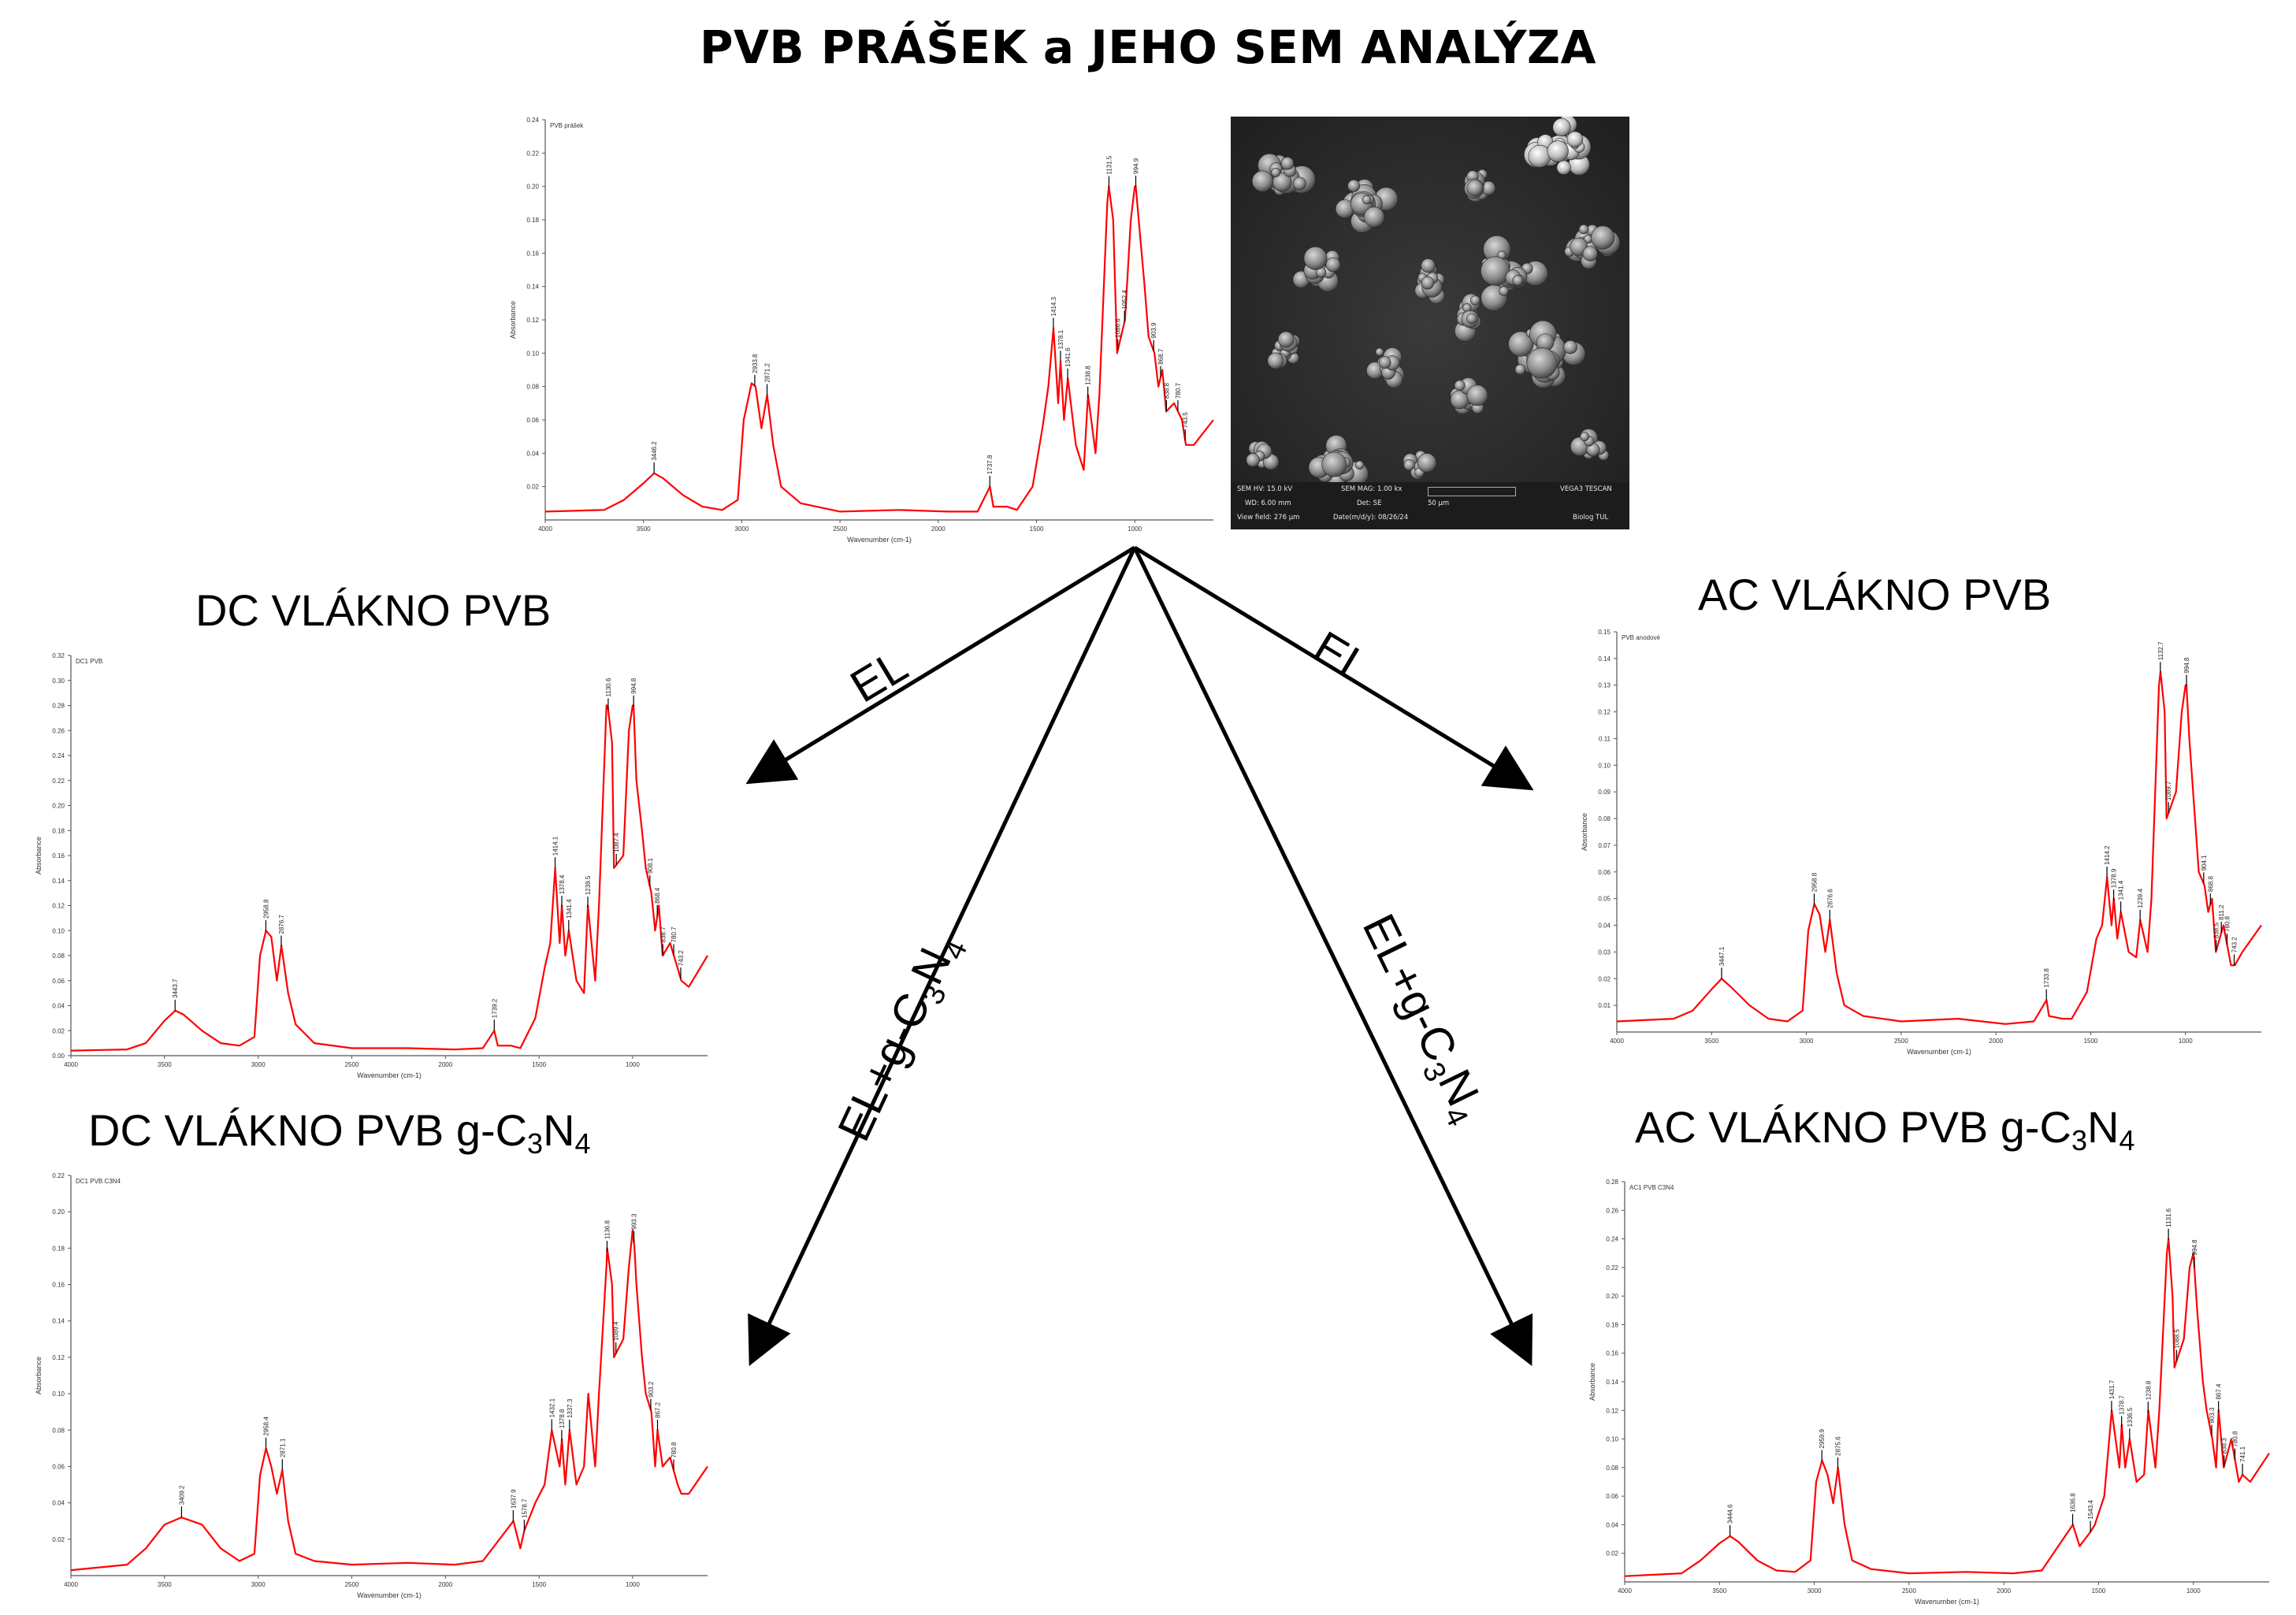  I want to click on peak-label: 903.9, so click(1153, 330).